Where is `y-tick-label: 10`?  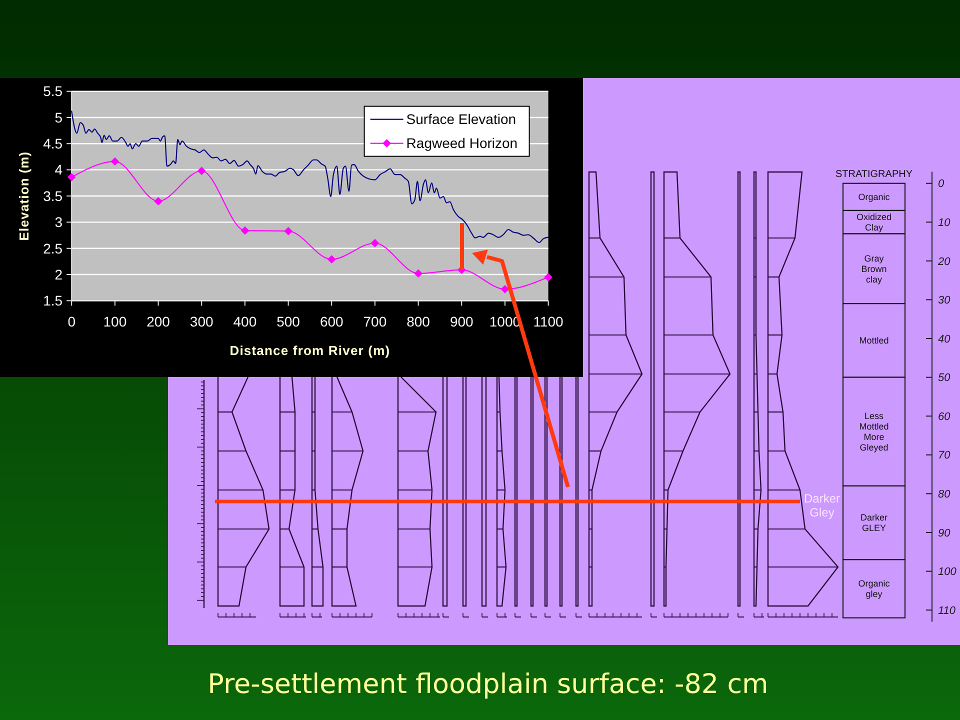
y-tick-label: 10 is located at coordinates (945, 222).